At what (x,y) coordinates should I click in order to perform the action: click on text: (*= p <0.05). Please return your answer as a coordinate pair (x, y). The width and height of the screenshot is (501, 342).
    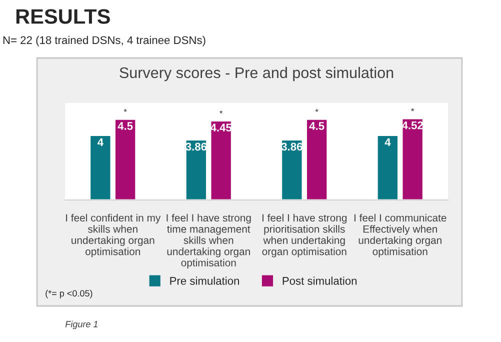
    Looking at the image, I should click on (69, 294).